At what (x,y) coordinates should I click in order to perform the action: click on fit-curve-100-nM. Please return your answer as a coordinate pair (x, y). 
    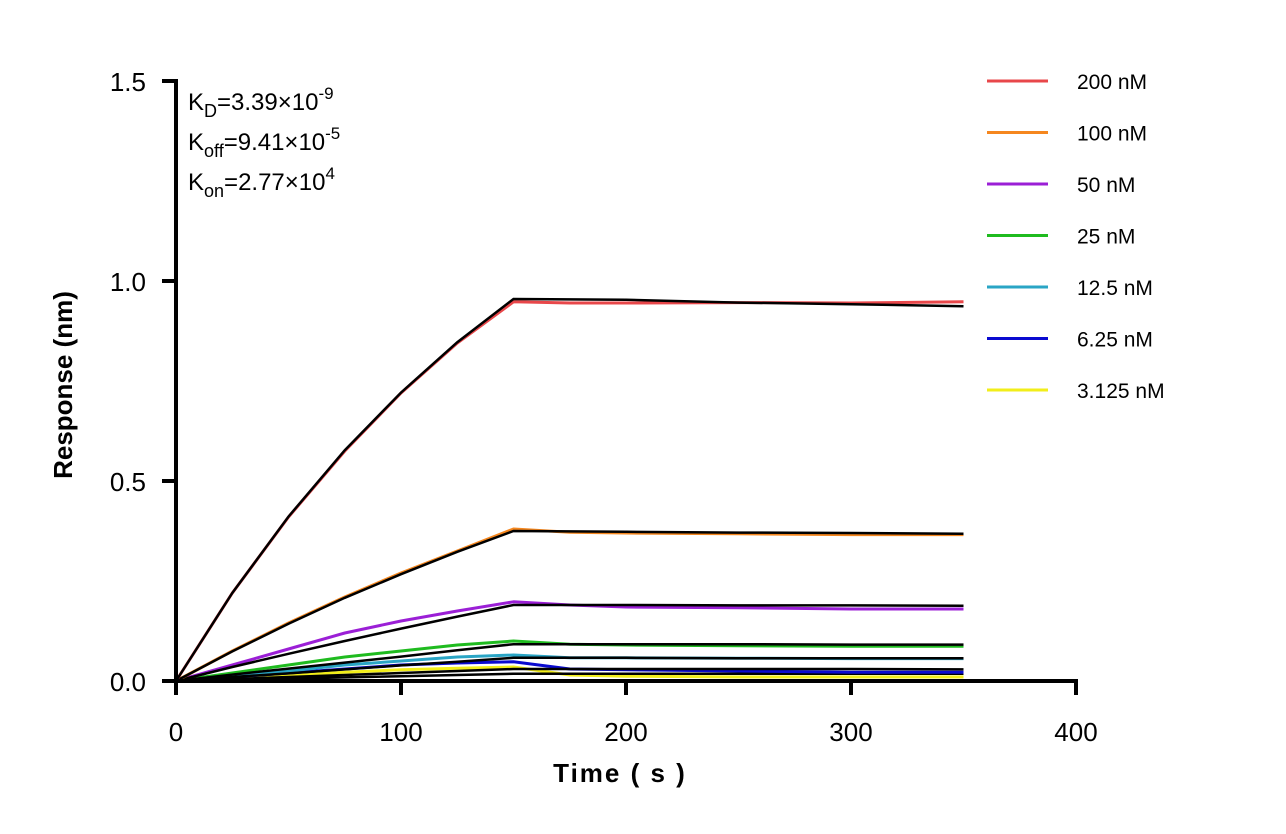
    Looking at the image, I should click on (569, 606).